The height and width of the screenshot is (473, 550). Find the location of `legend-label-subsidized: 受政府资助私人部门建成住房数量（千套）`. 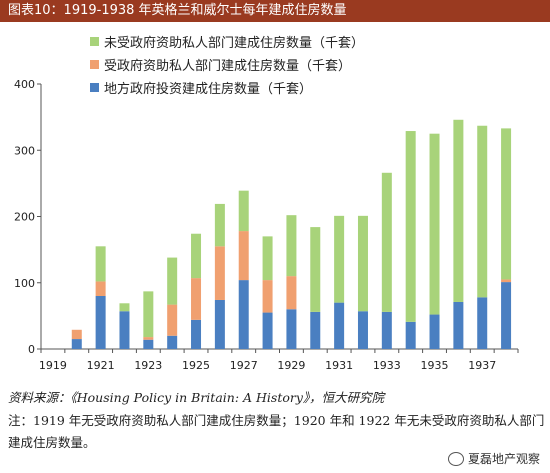

legend-label-subsidized: 受政府资助私人部门建成住房数量（千套） is located at coordinates (228, 66).